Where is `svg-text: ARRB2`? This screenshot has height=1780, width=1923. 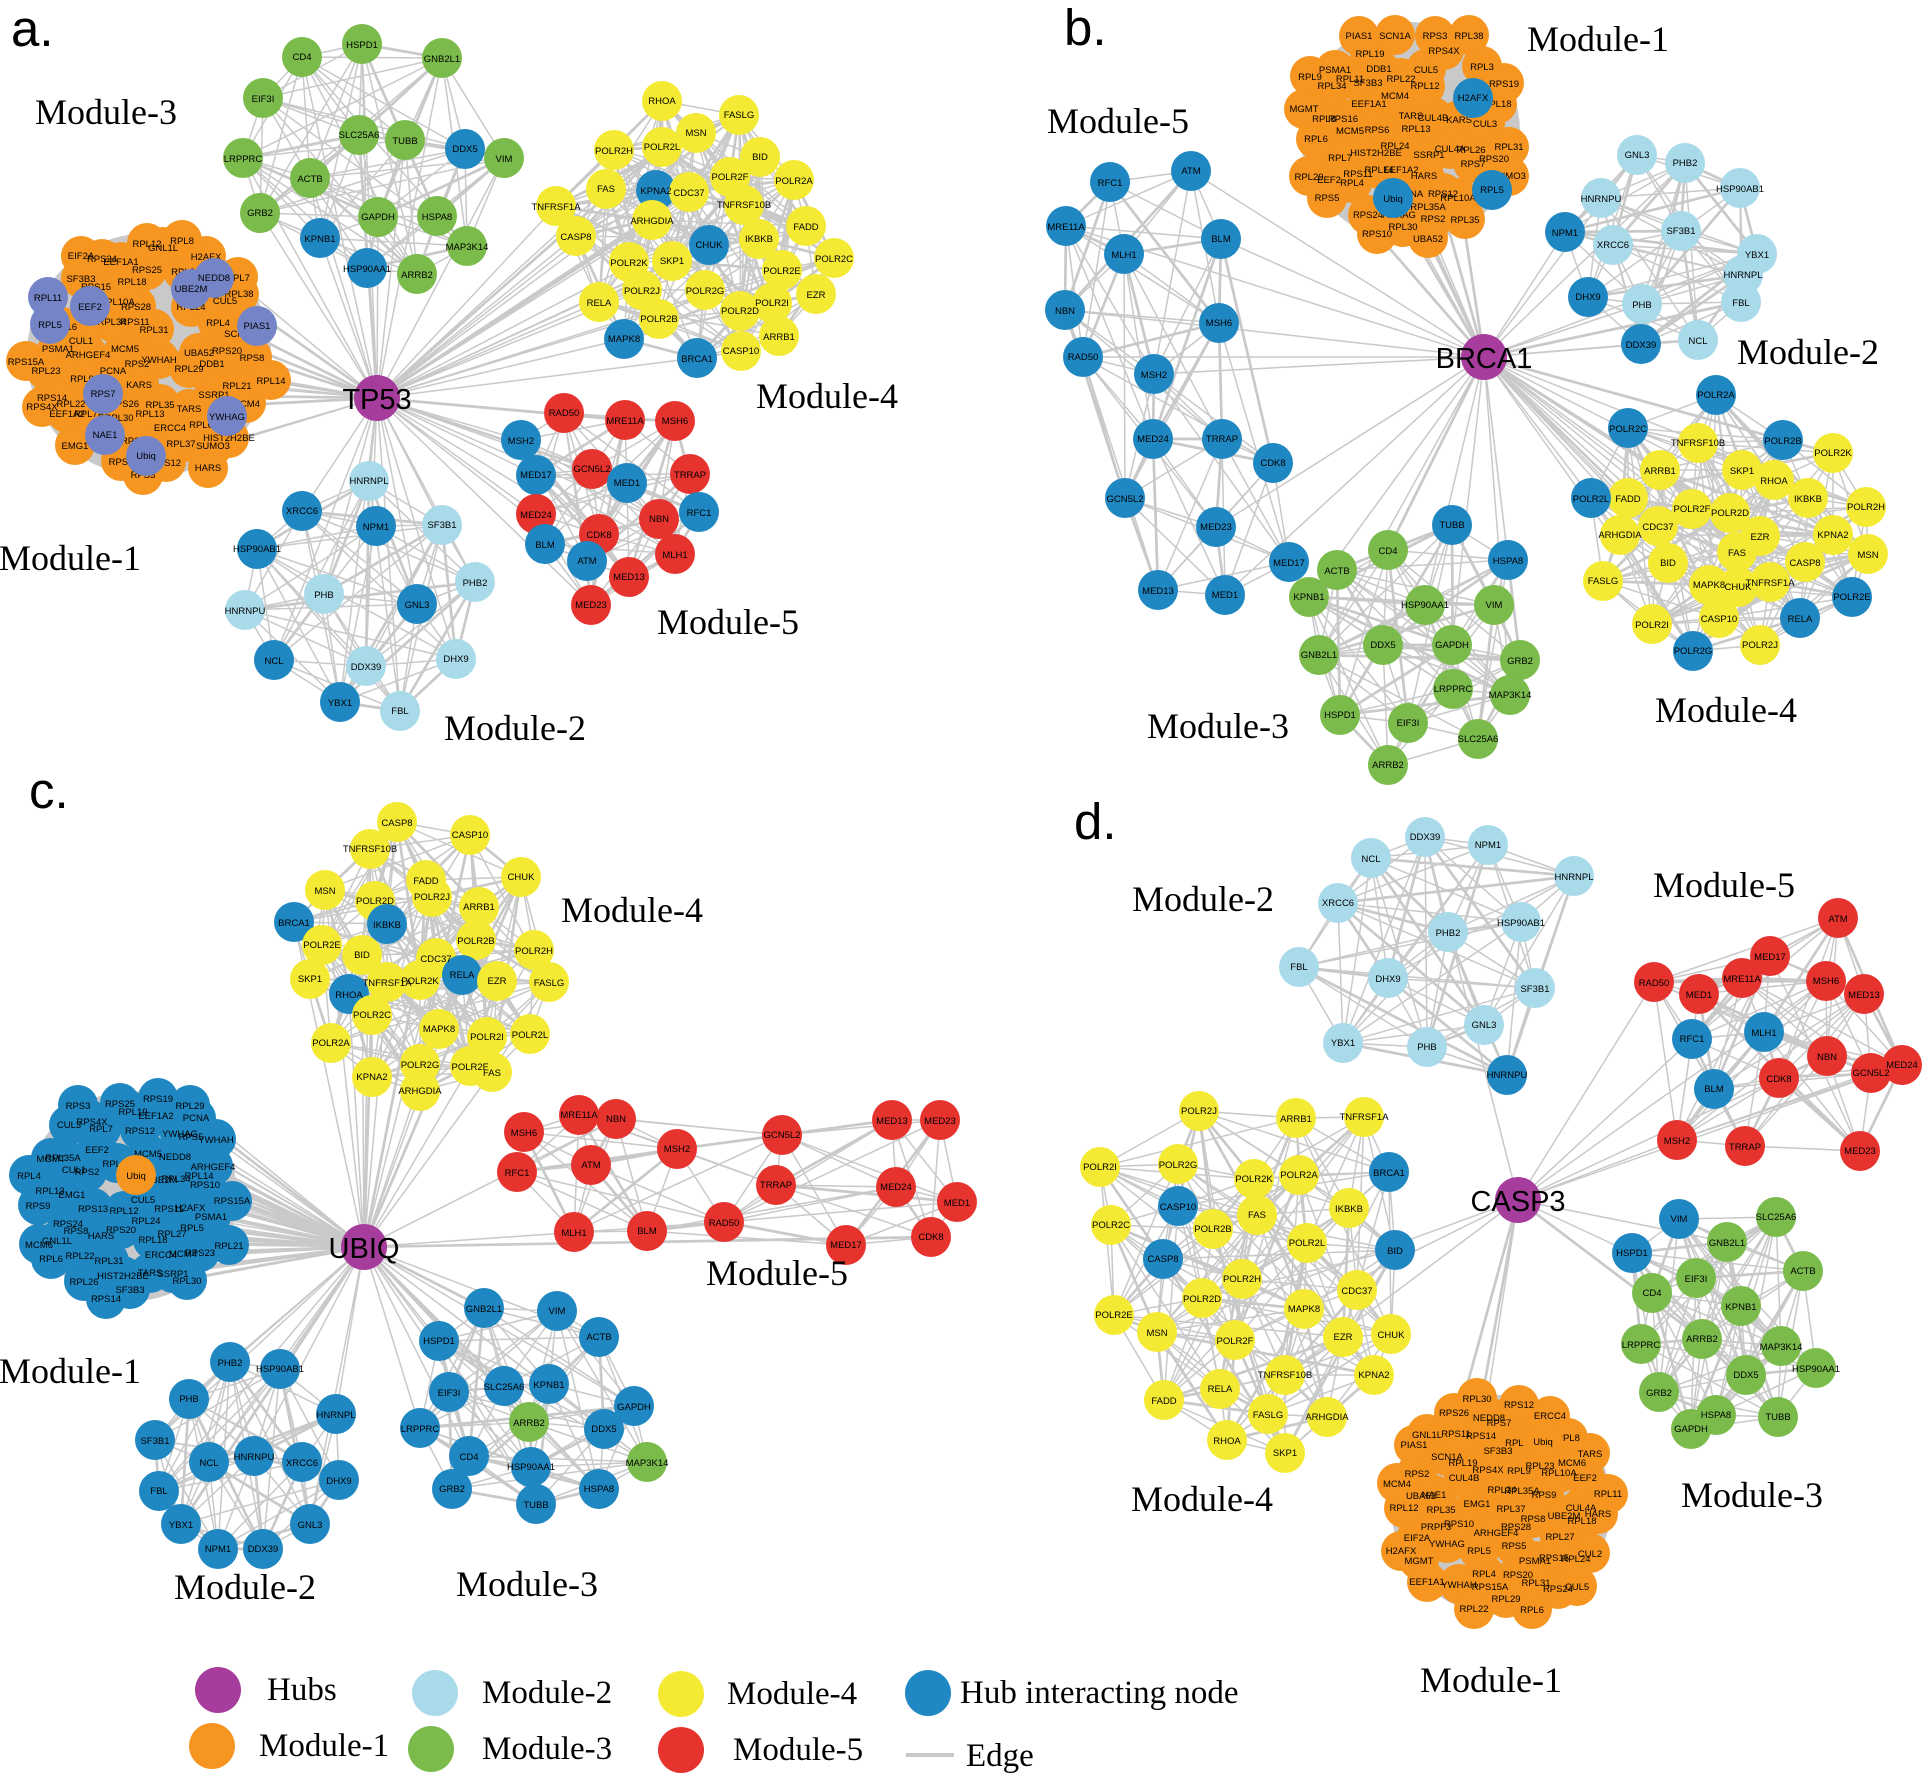 svg-text: ARRB2 is located at coordinates (1702, 1339).